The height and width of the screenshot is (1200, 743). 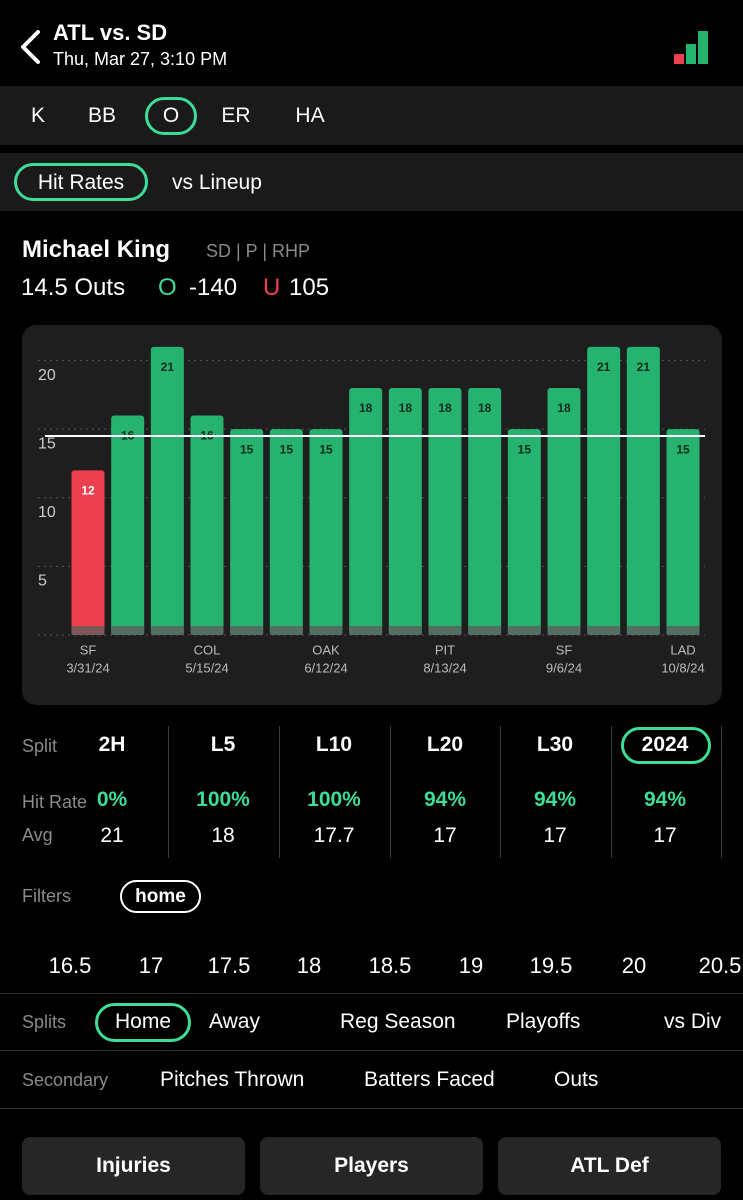 What do you see at coordinates (232, 1079) in the screenshot?
I see `secondary-option: Pitches Thrown` at bounding box center [232, 1079].